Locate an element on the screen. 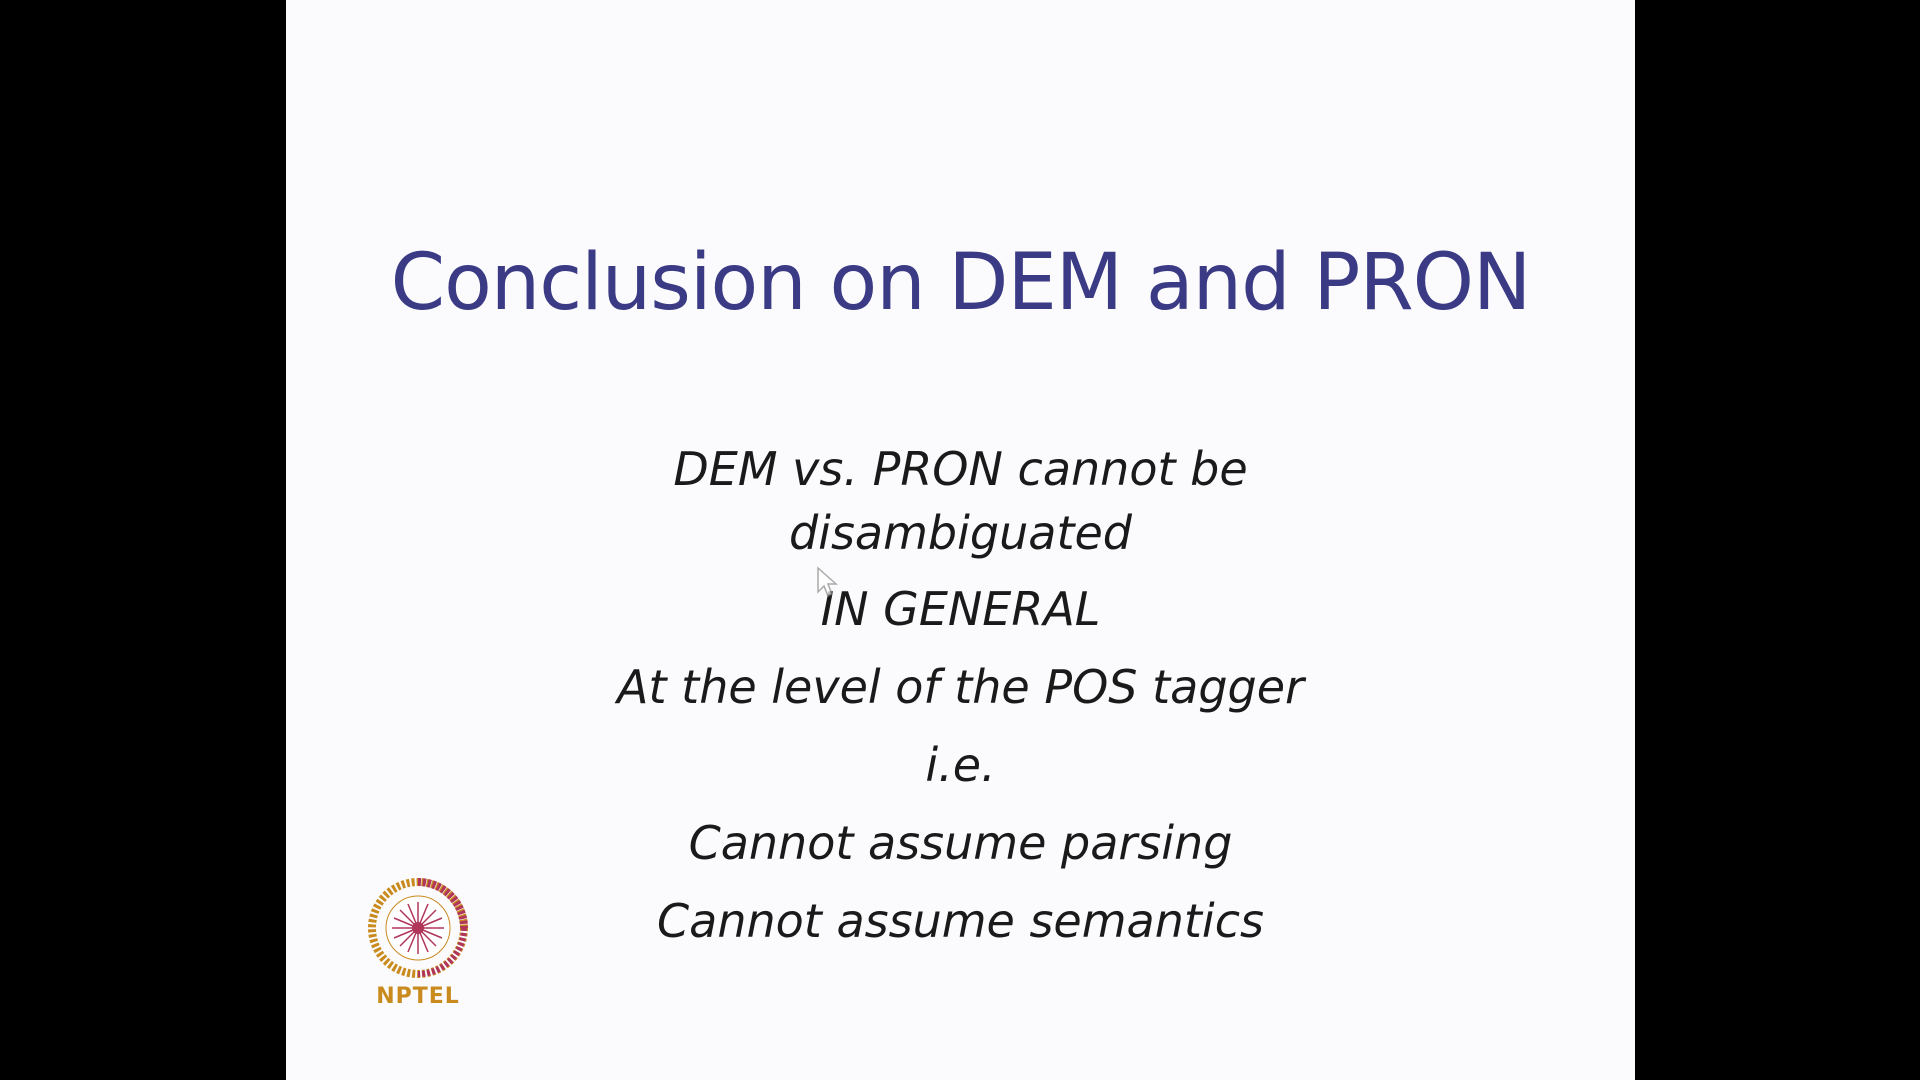 The image size is (1920, 1080). nptel-logo: NPTEL is located at coordinates (418, 946).